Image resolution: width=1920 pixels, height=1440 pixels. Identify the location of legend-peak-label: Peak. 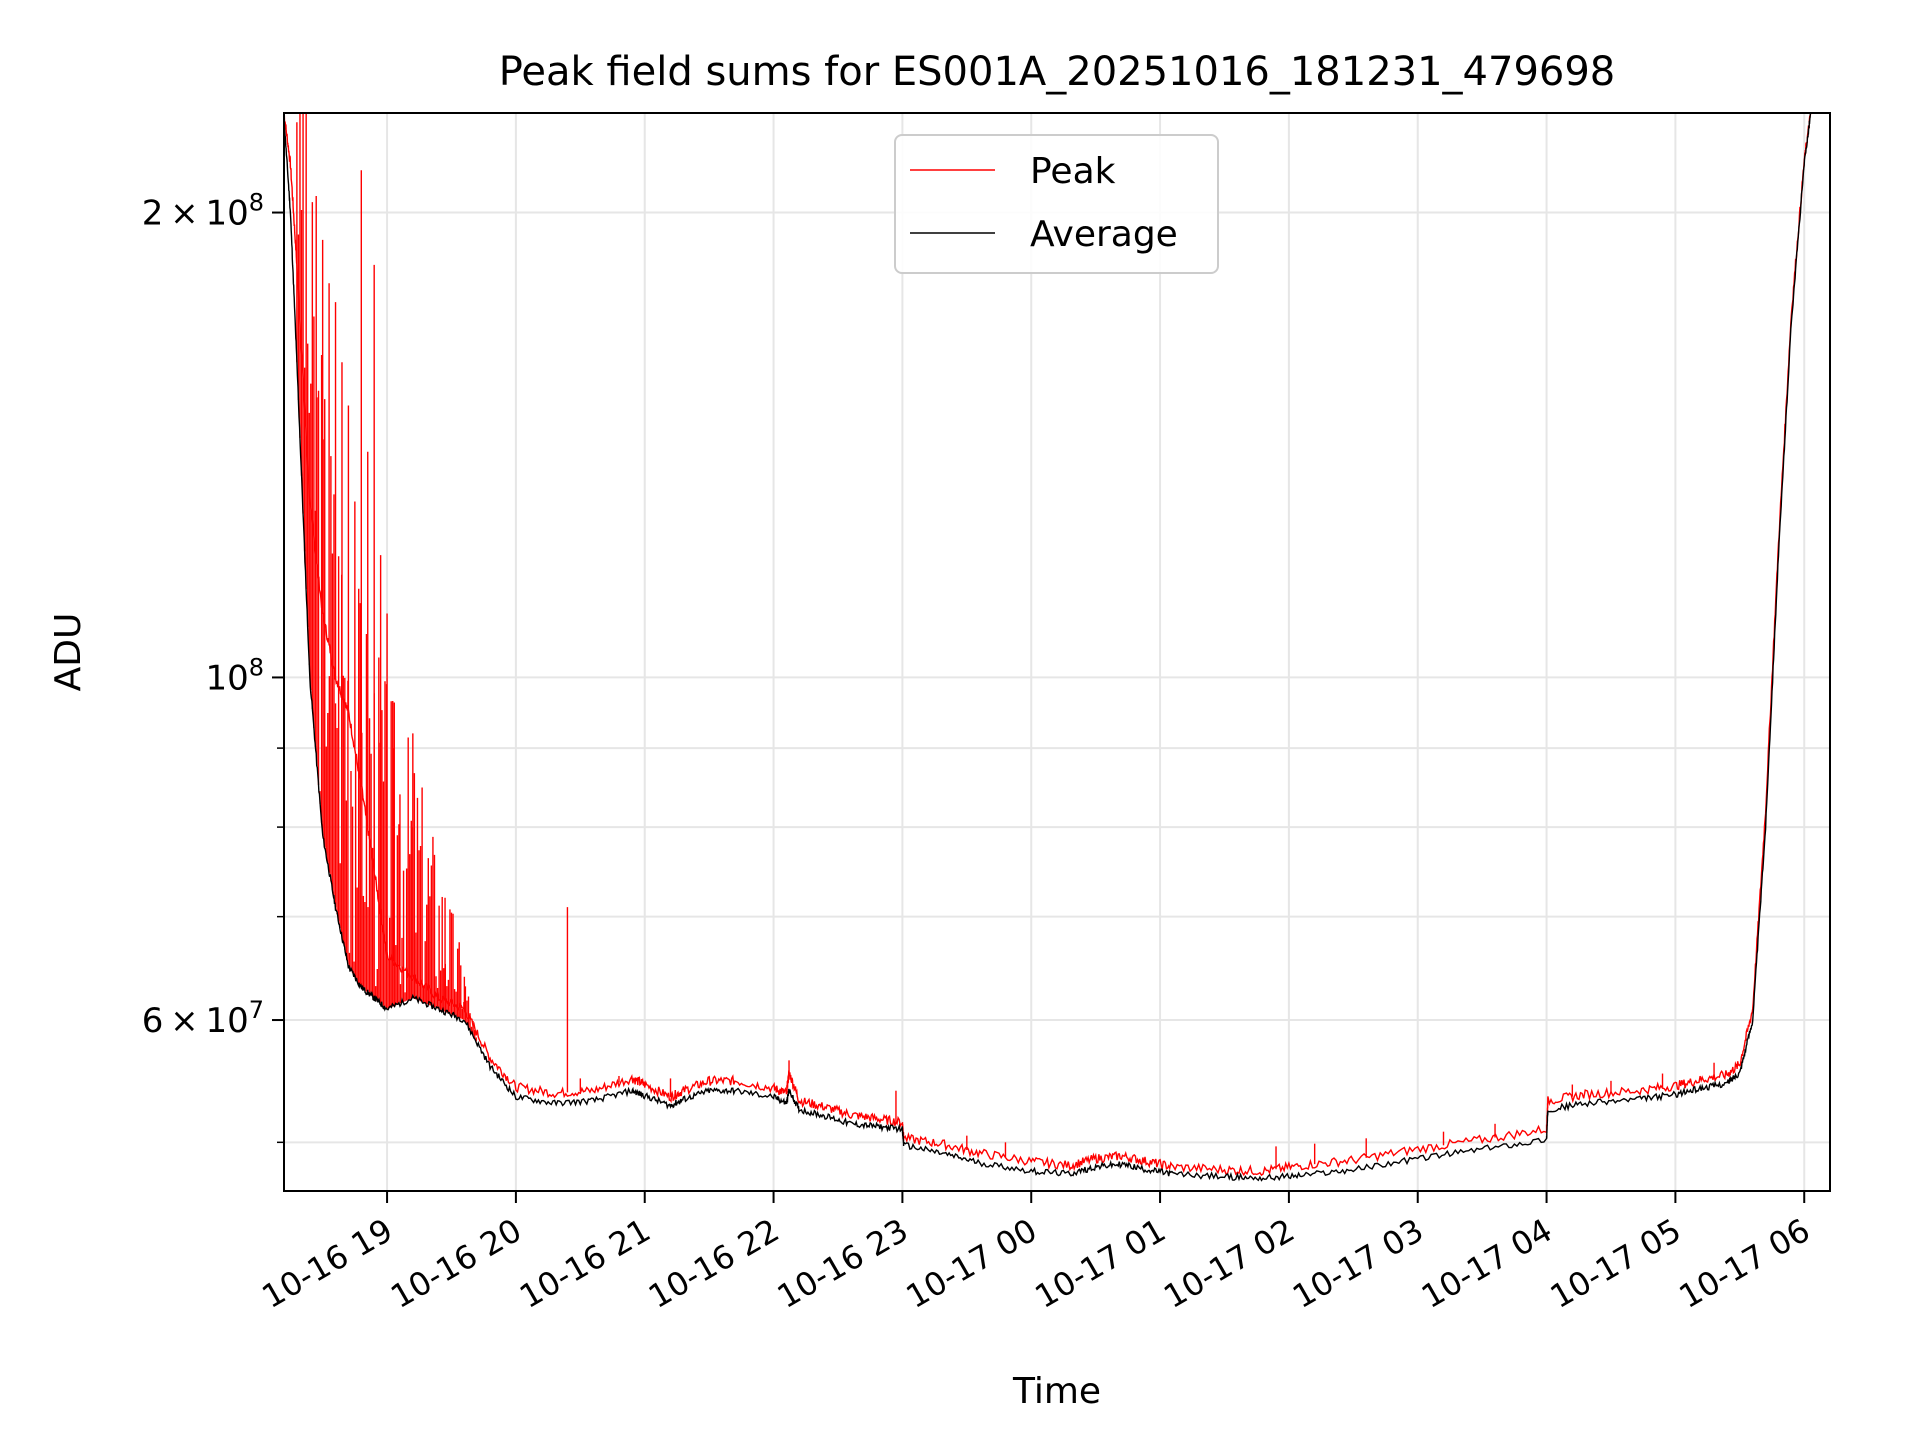
(1073, 171).